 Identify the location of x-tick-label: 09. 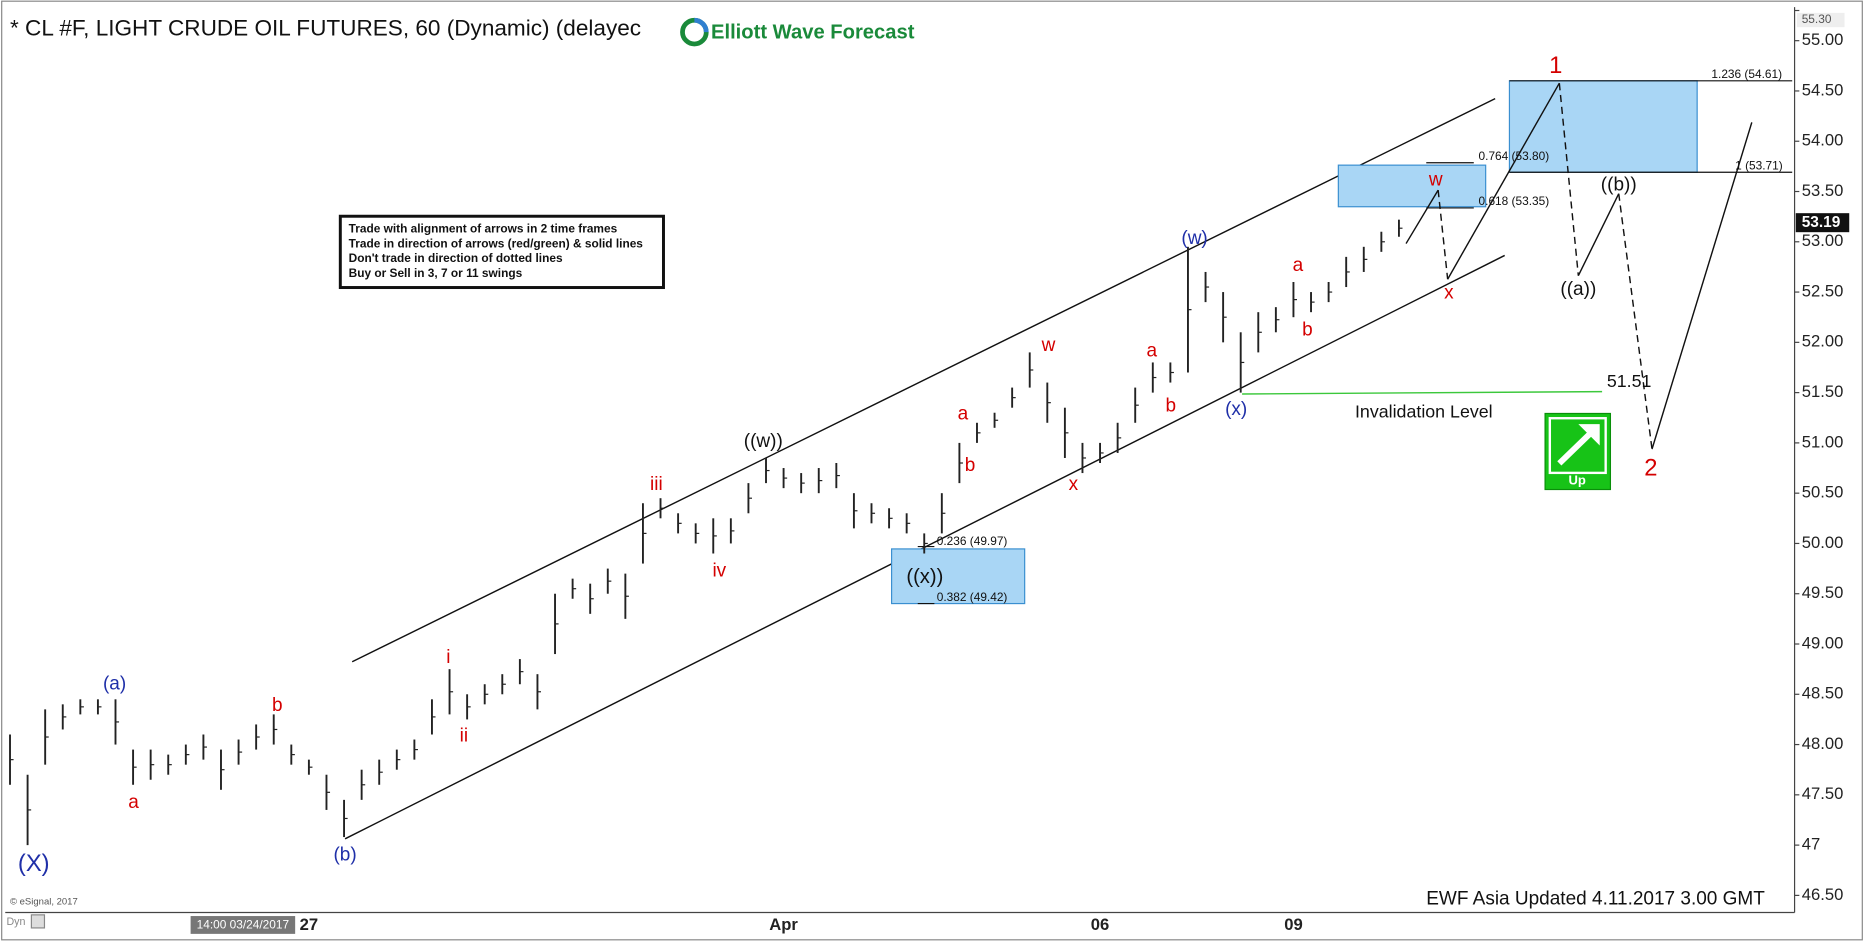
(1293, 924).